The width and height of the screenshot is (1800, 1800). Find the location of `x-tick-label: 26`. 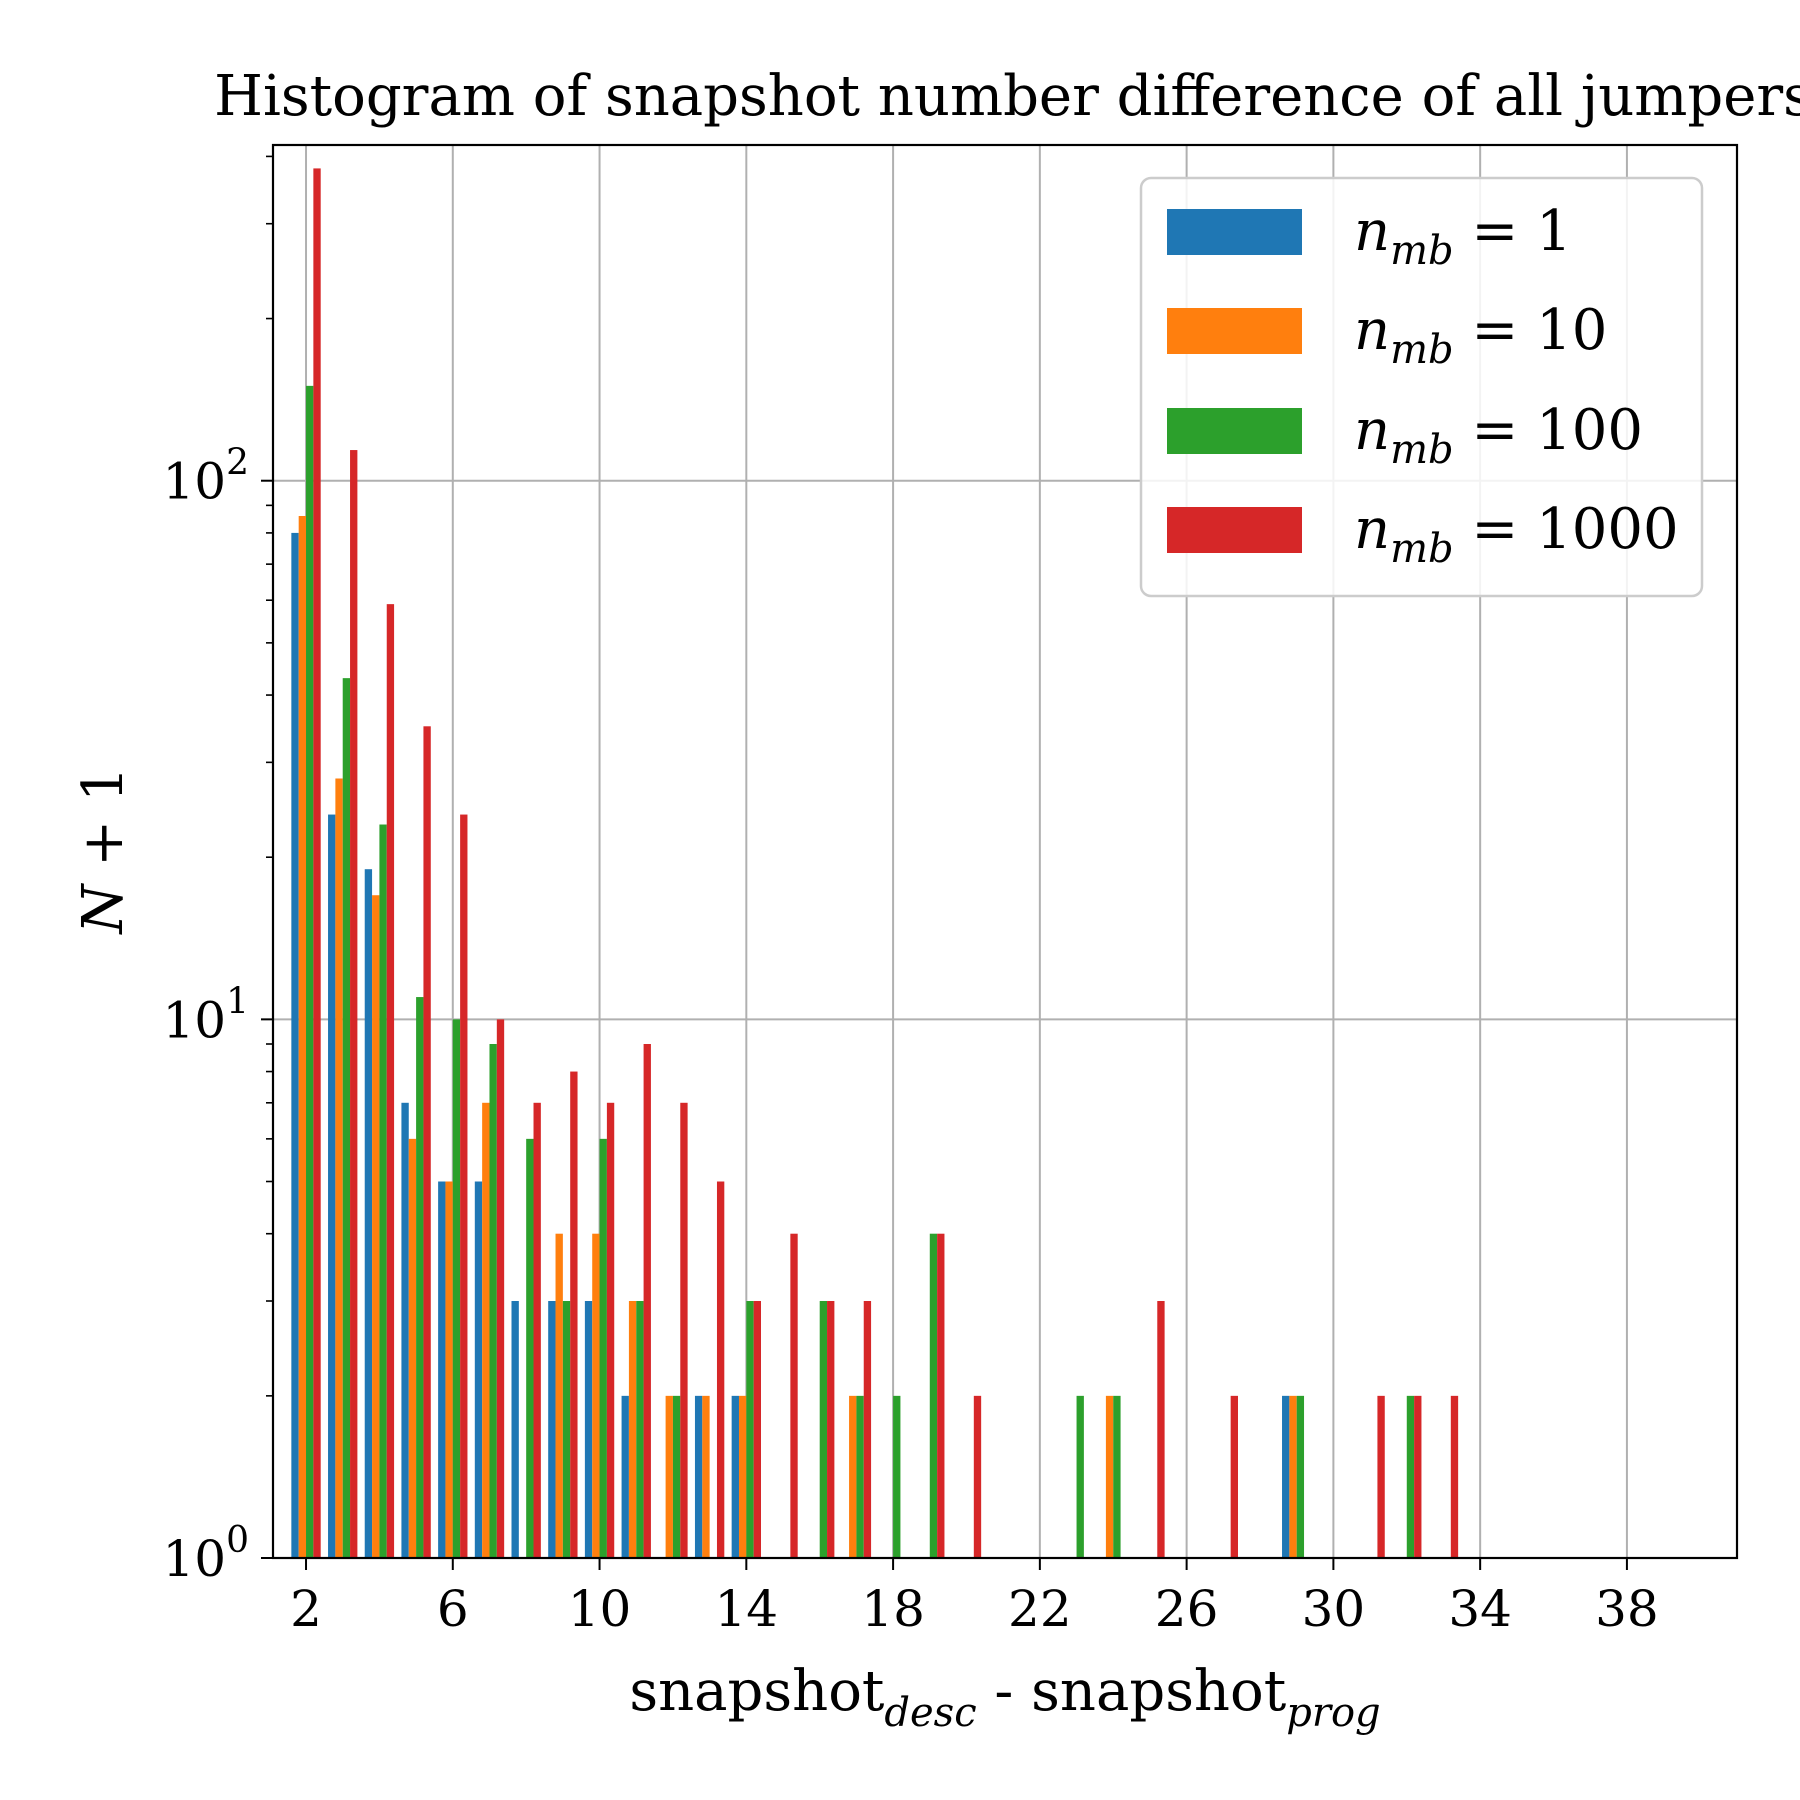

x-tick-label: 26 is located at coordinates (1187, 1609).